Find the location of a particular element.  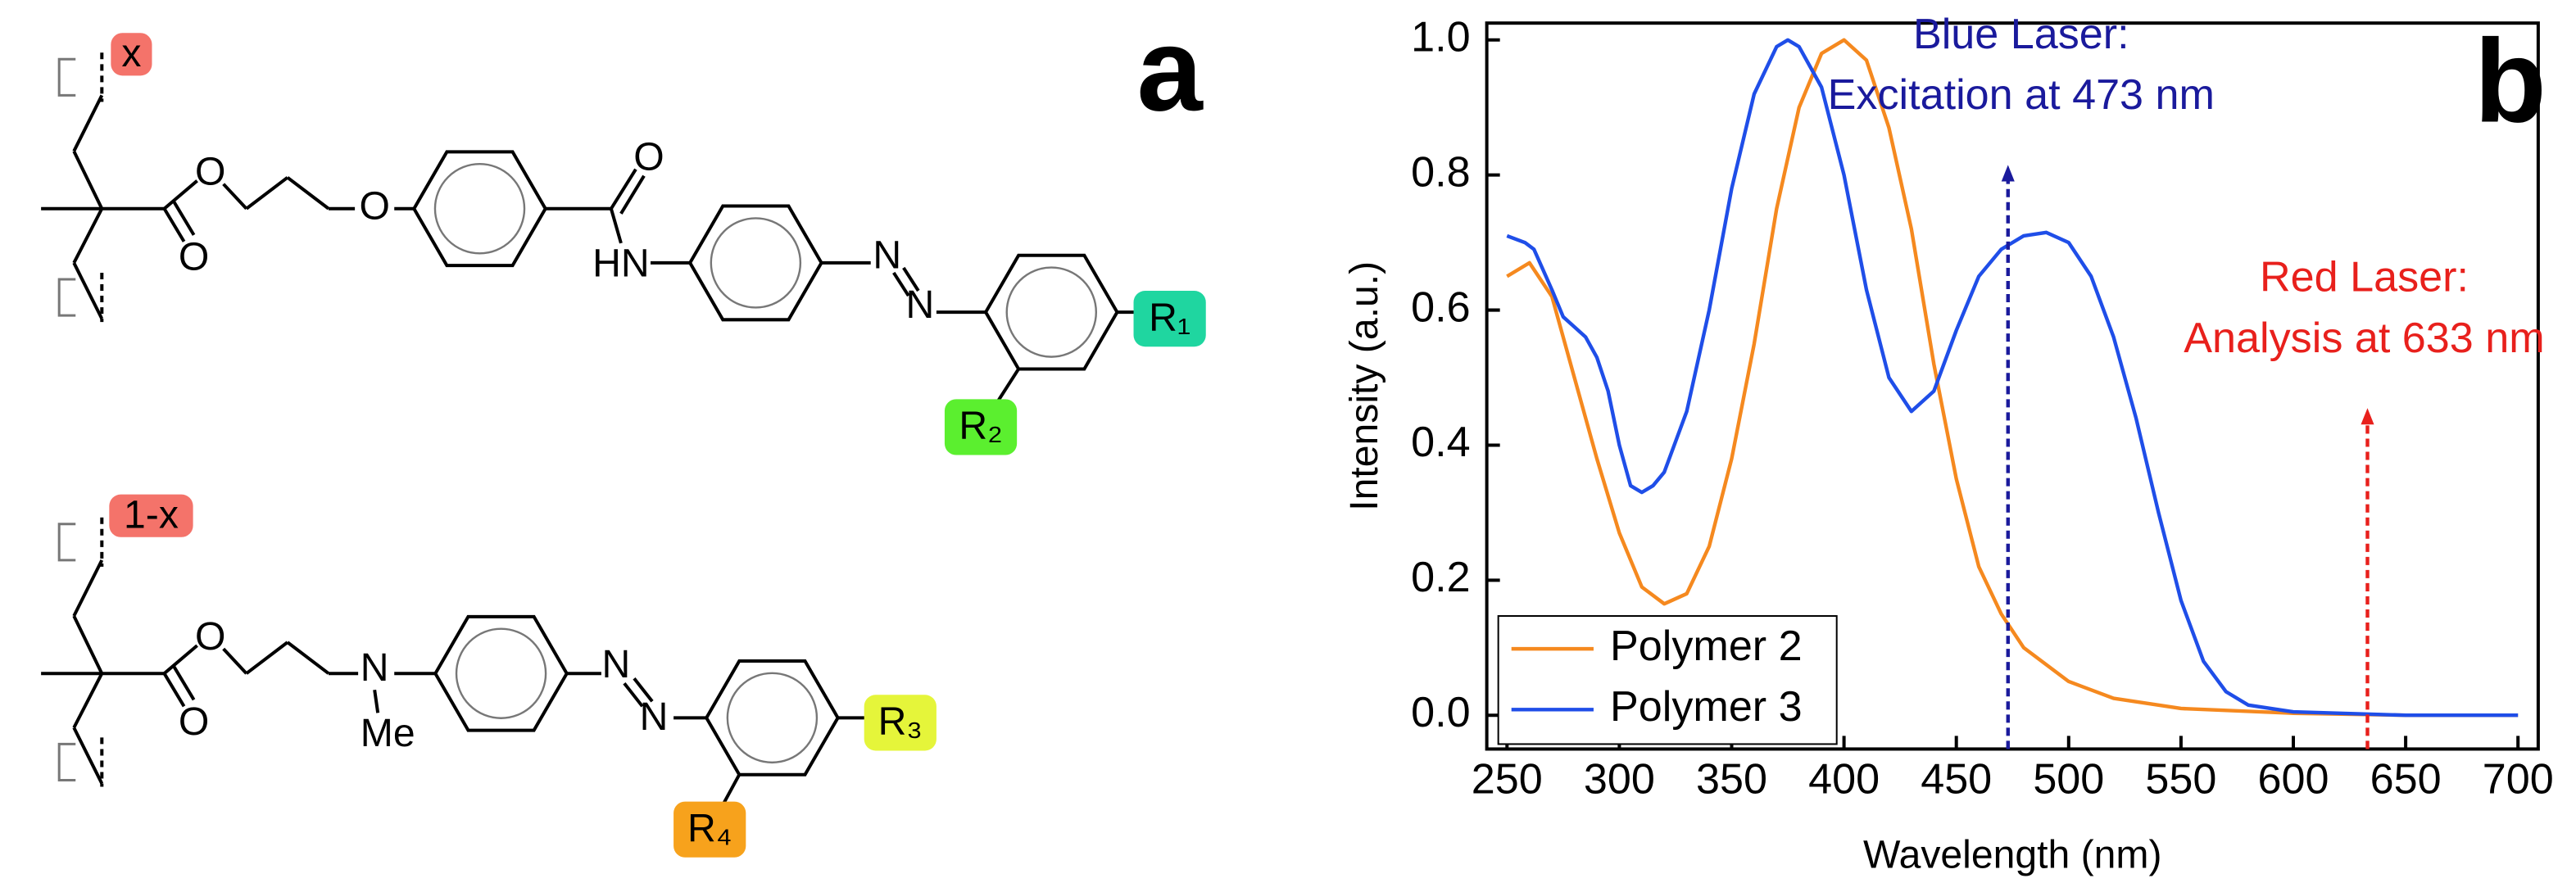

x-axis-title: Wavelength (nm) is located at coordinates (2012, 854).